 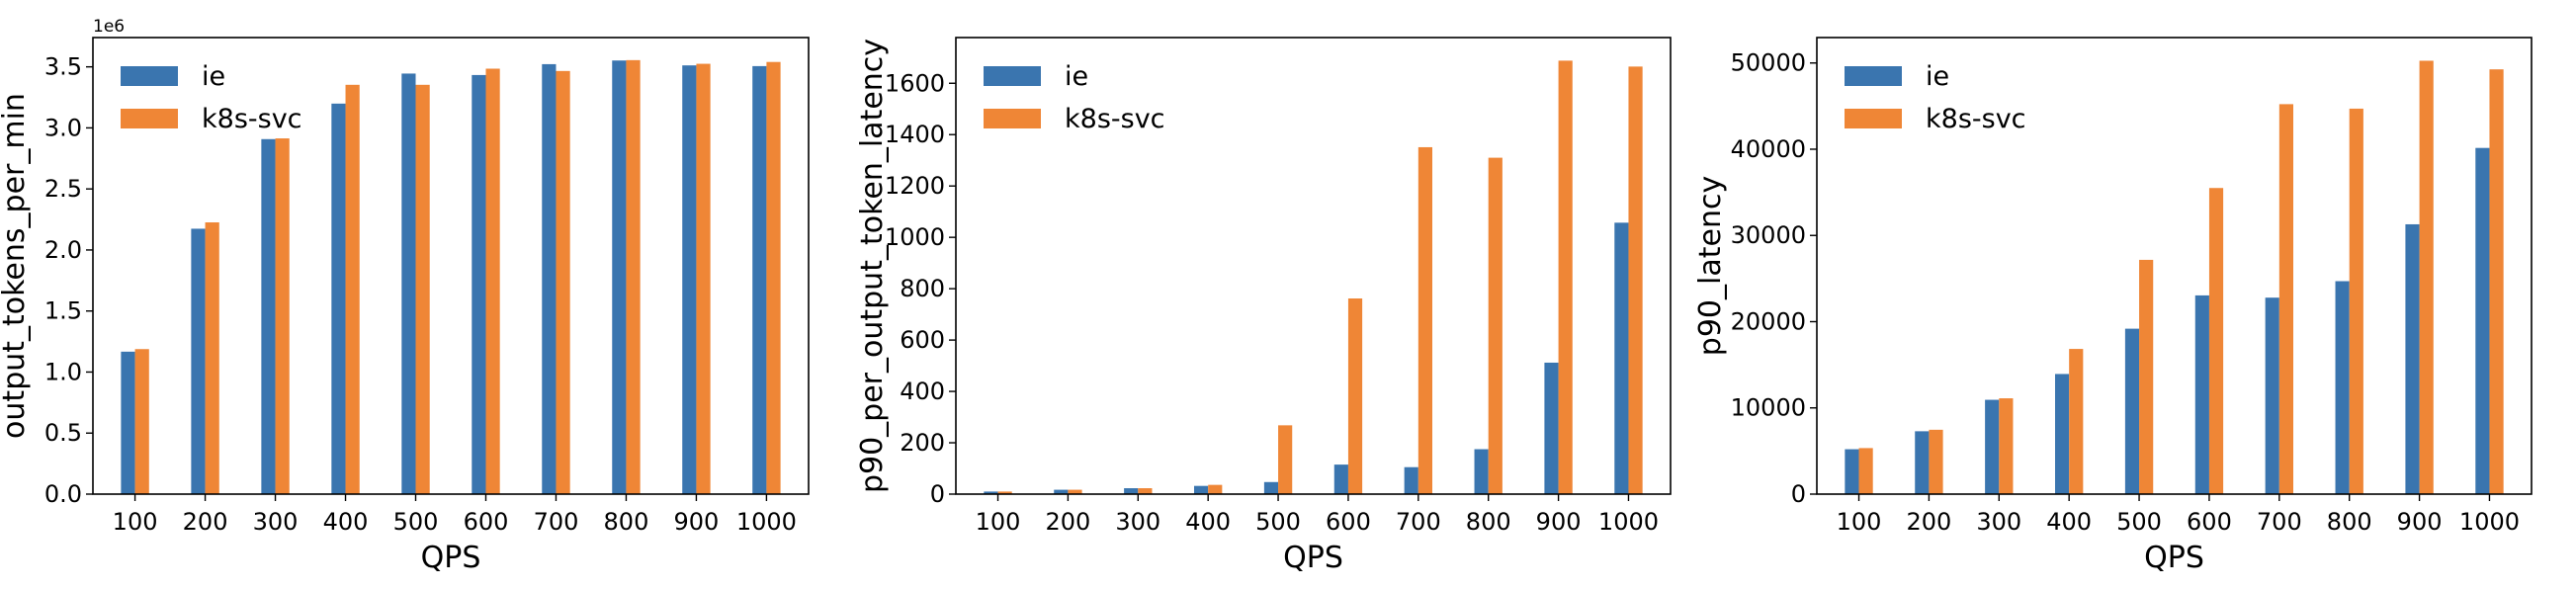 I want to click on y-tick-label: 30000, so click(x=1768, y=235).